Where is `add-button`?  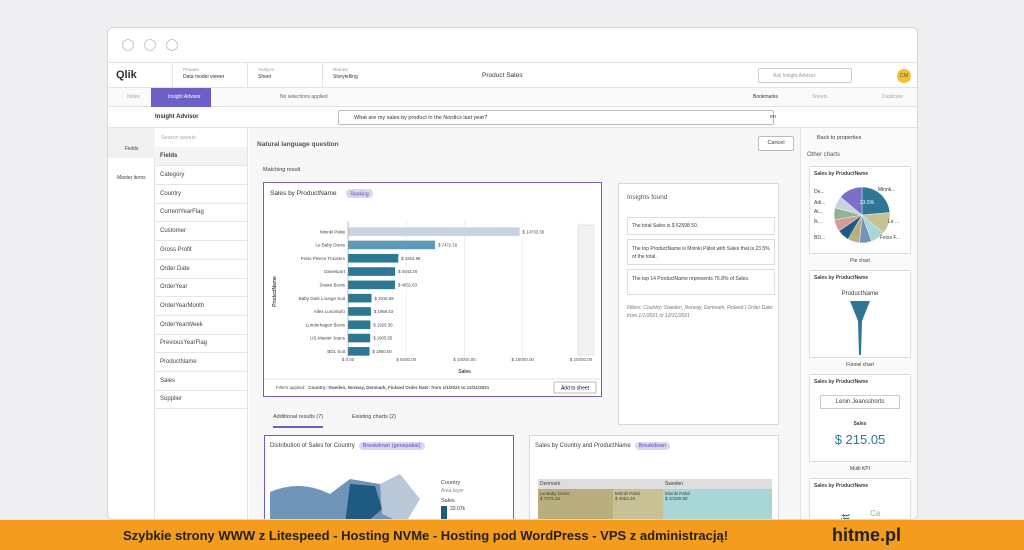 add-button is located at coordinates (575, 387).